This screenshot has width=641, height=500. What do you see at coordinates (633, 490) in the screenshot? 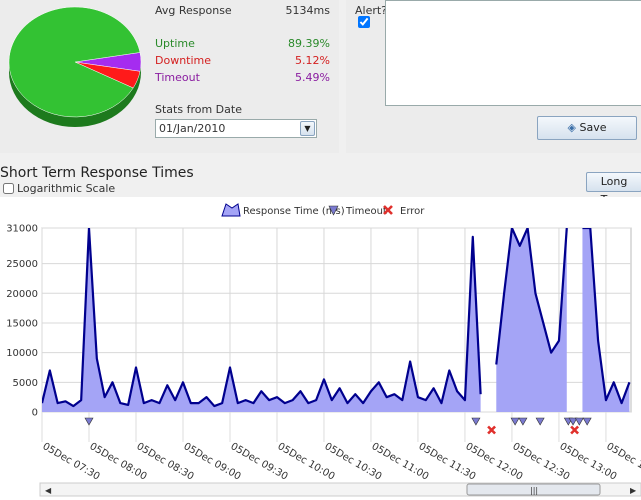
I see `scroll-right: ▶` at bounding box center [633, 490].